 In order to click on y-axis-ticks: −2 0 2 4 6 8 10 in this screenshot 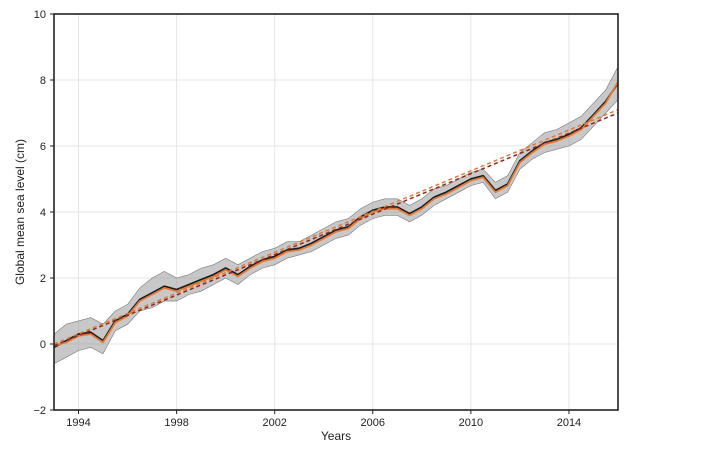, I will do `click(43, 213)`.